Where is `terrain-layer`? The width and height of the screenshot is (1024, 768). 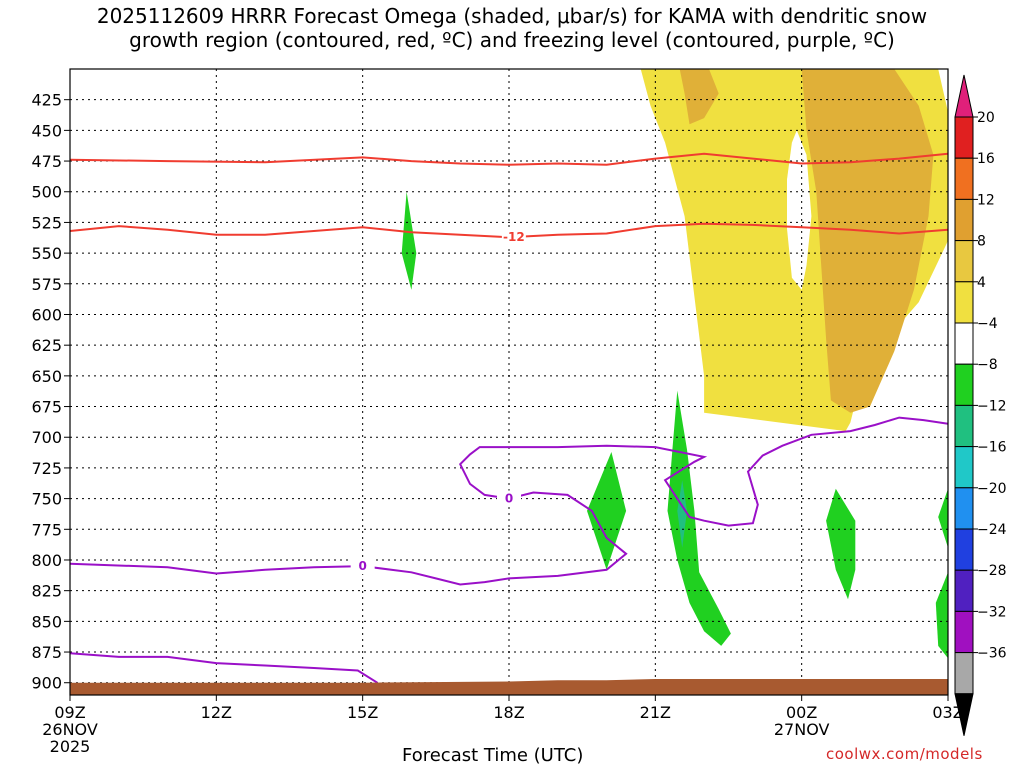
terrain-layer is located at coordinates (509, 687).